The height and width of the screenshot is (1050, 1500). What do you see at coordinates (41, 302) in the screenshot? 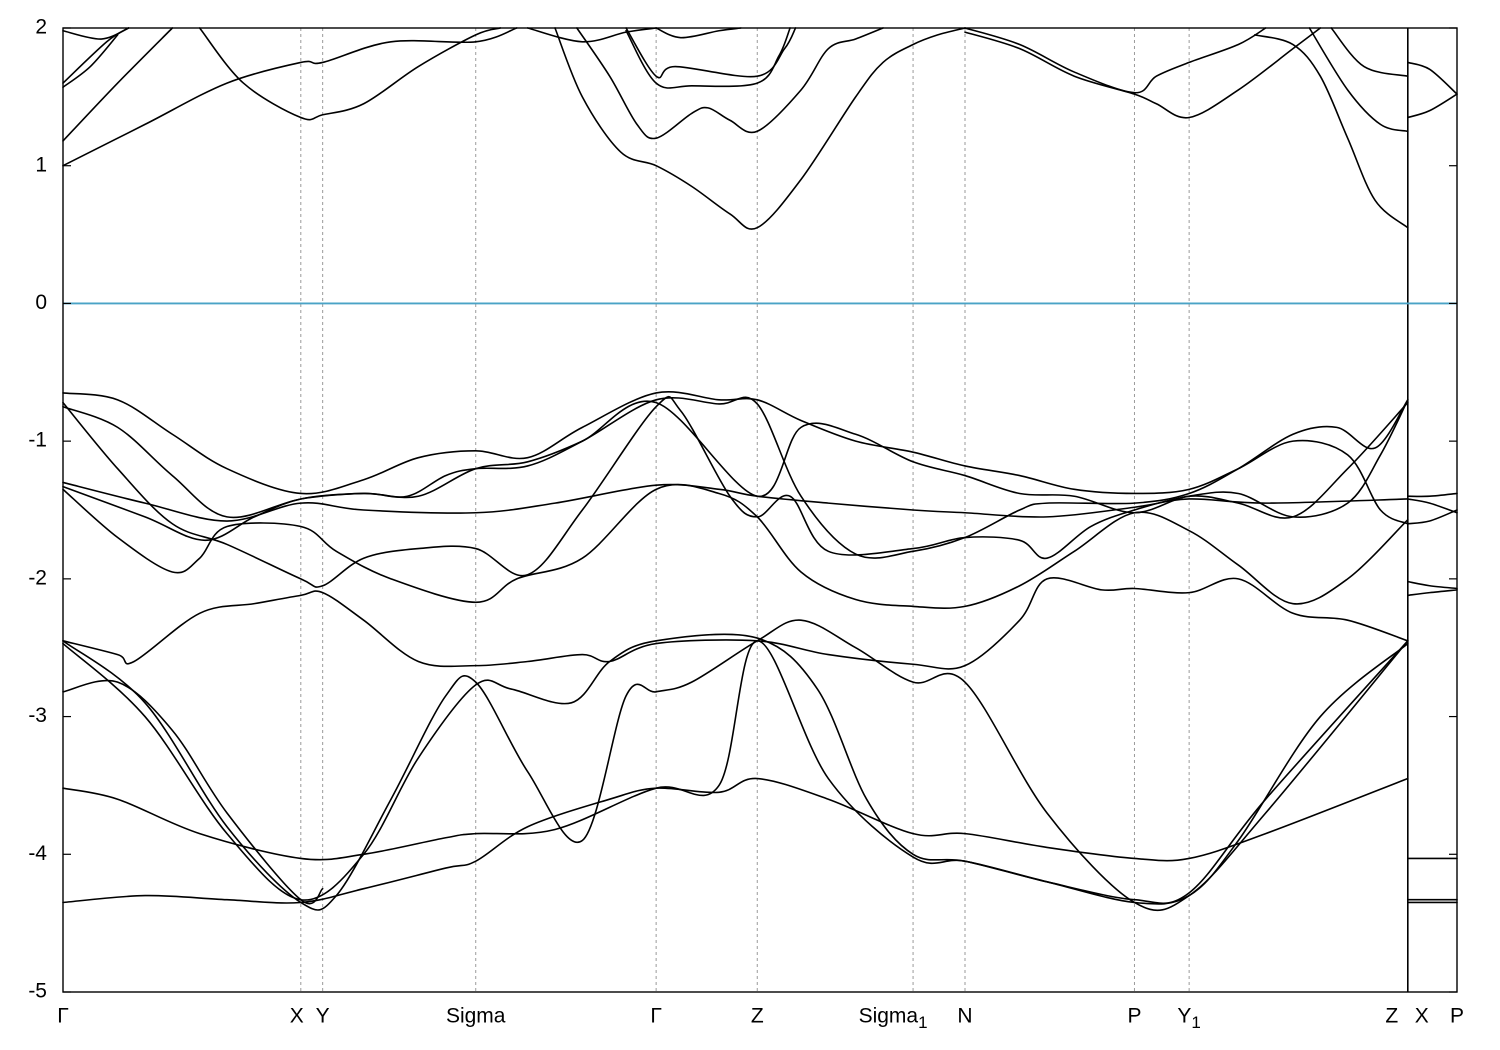
I see `y-tick-label: 0` at bounding box center [41, 302].